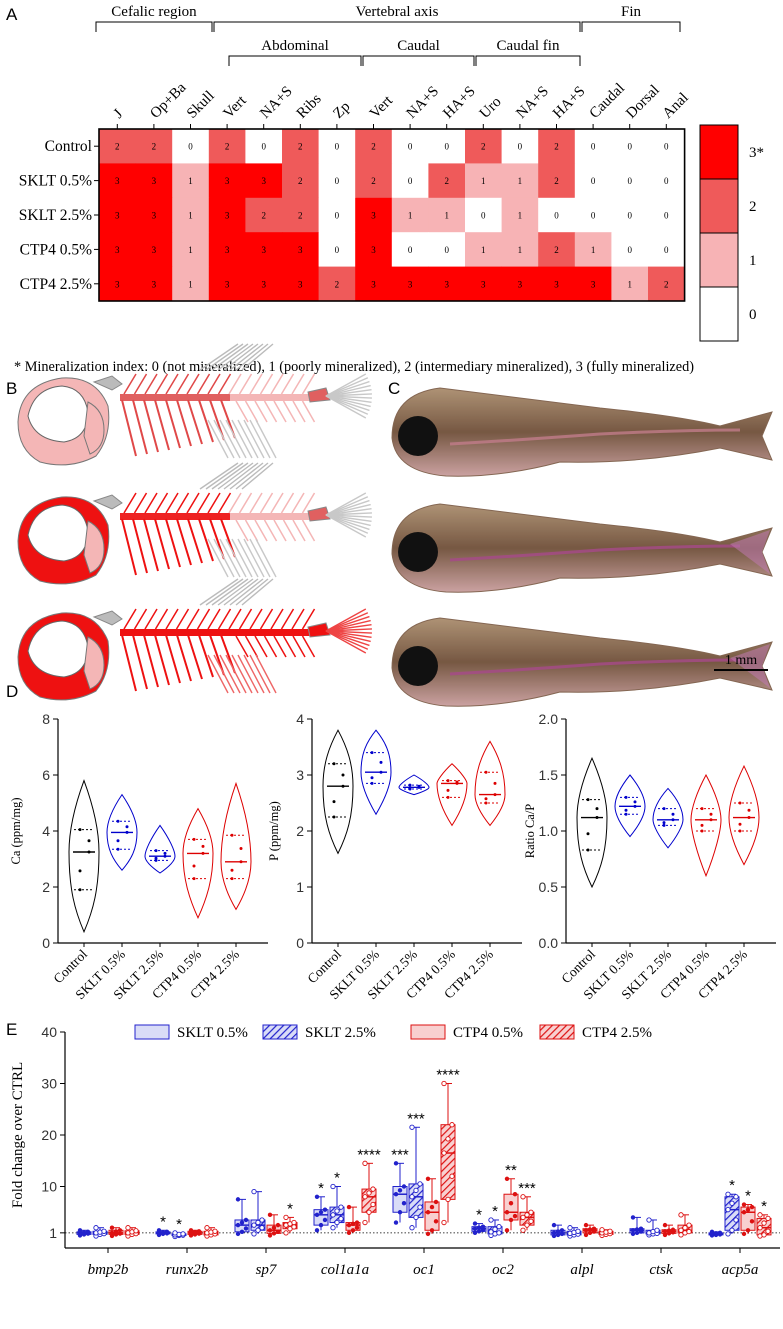 Image resolution: width=783 pixels, height=1329 pixels. I want to click on x-tick-label: sp7, so click(267, 1270).